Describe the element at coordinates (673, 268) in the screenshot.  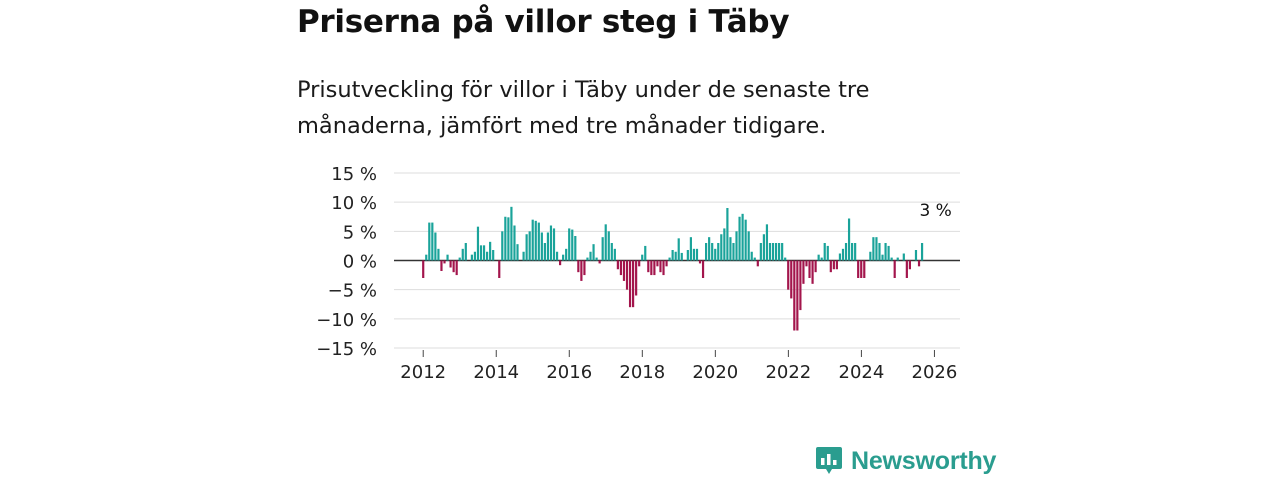
I see `bars` at that location.